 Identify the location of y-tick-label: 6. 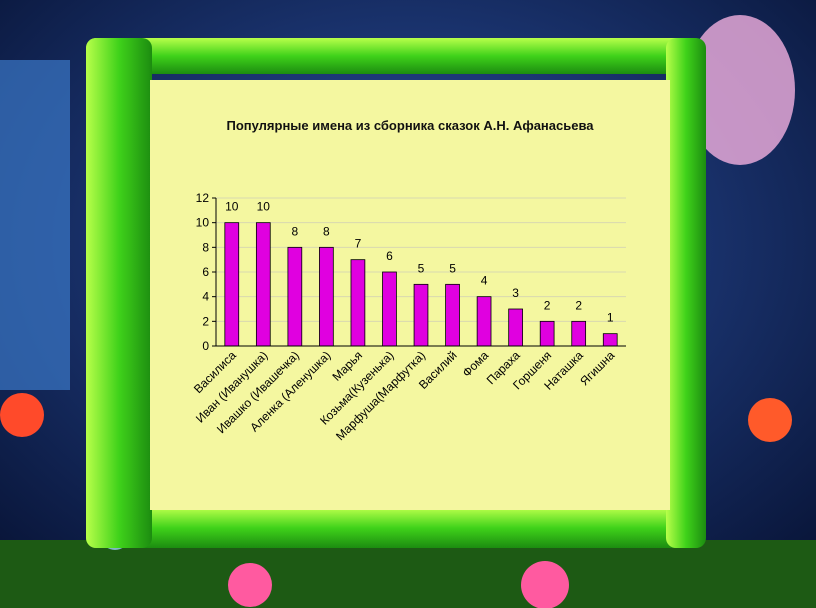
(205, 272).